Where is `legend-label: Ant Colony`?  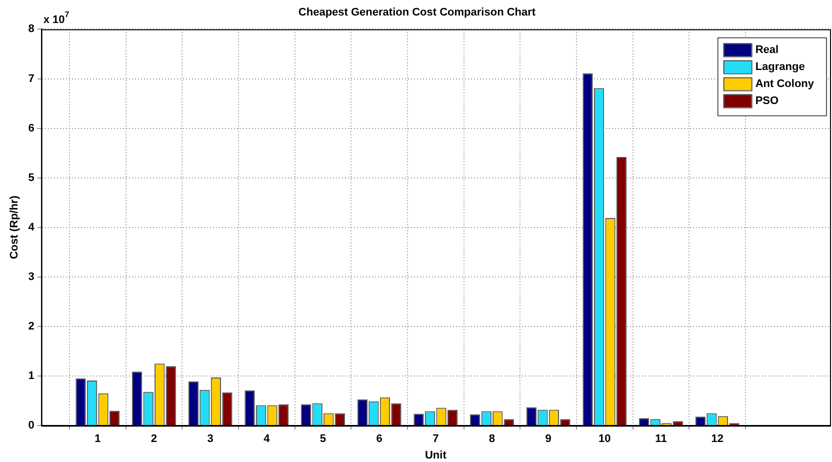 legend-label: Ant Colony is located at coordinates (785, 84).